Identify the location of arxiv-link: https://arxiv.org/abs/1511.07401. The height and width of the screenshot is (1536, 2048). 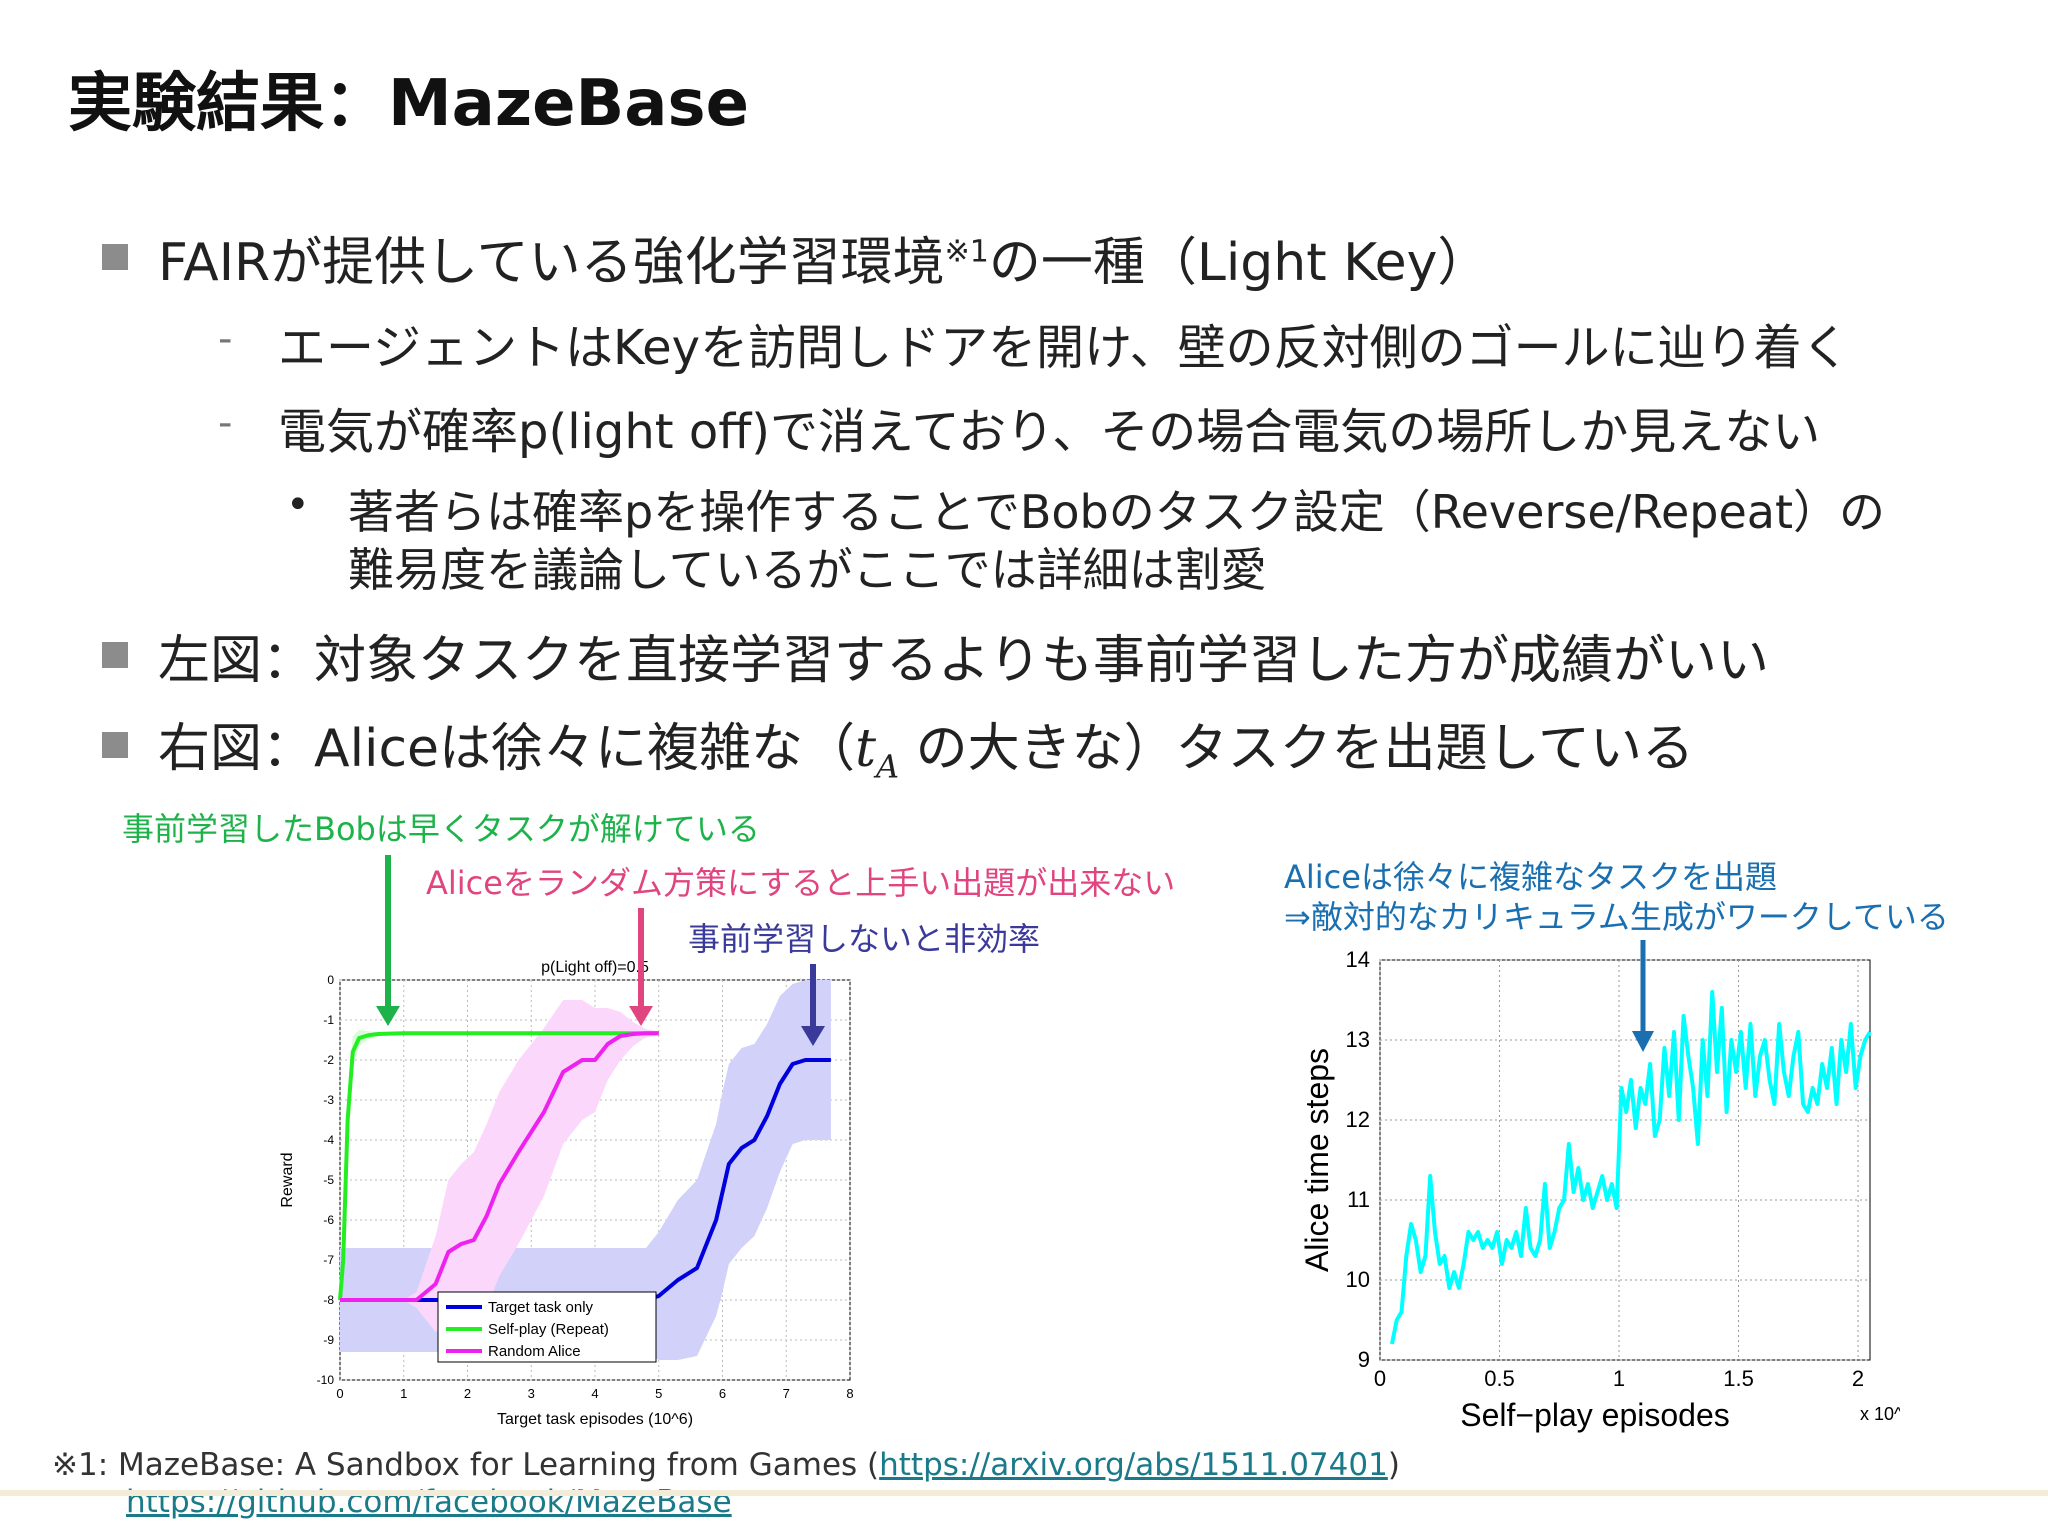
(1133, 1465).